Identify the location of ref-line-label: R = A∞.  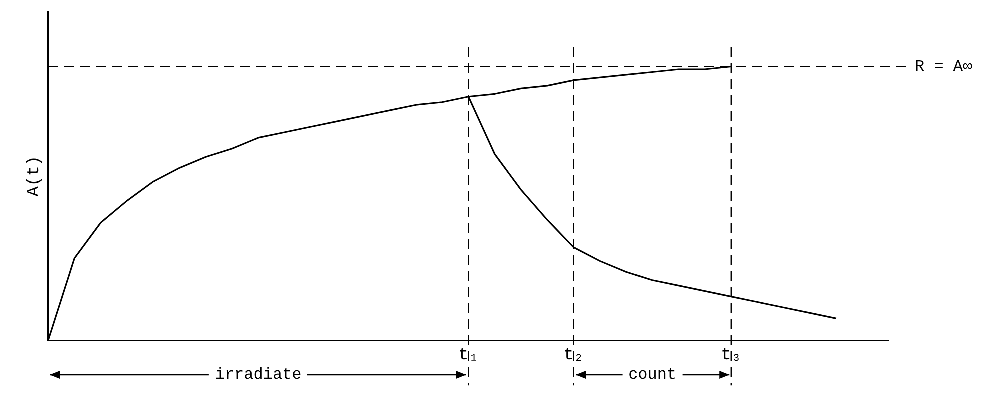
(944, 67).